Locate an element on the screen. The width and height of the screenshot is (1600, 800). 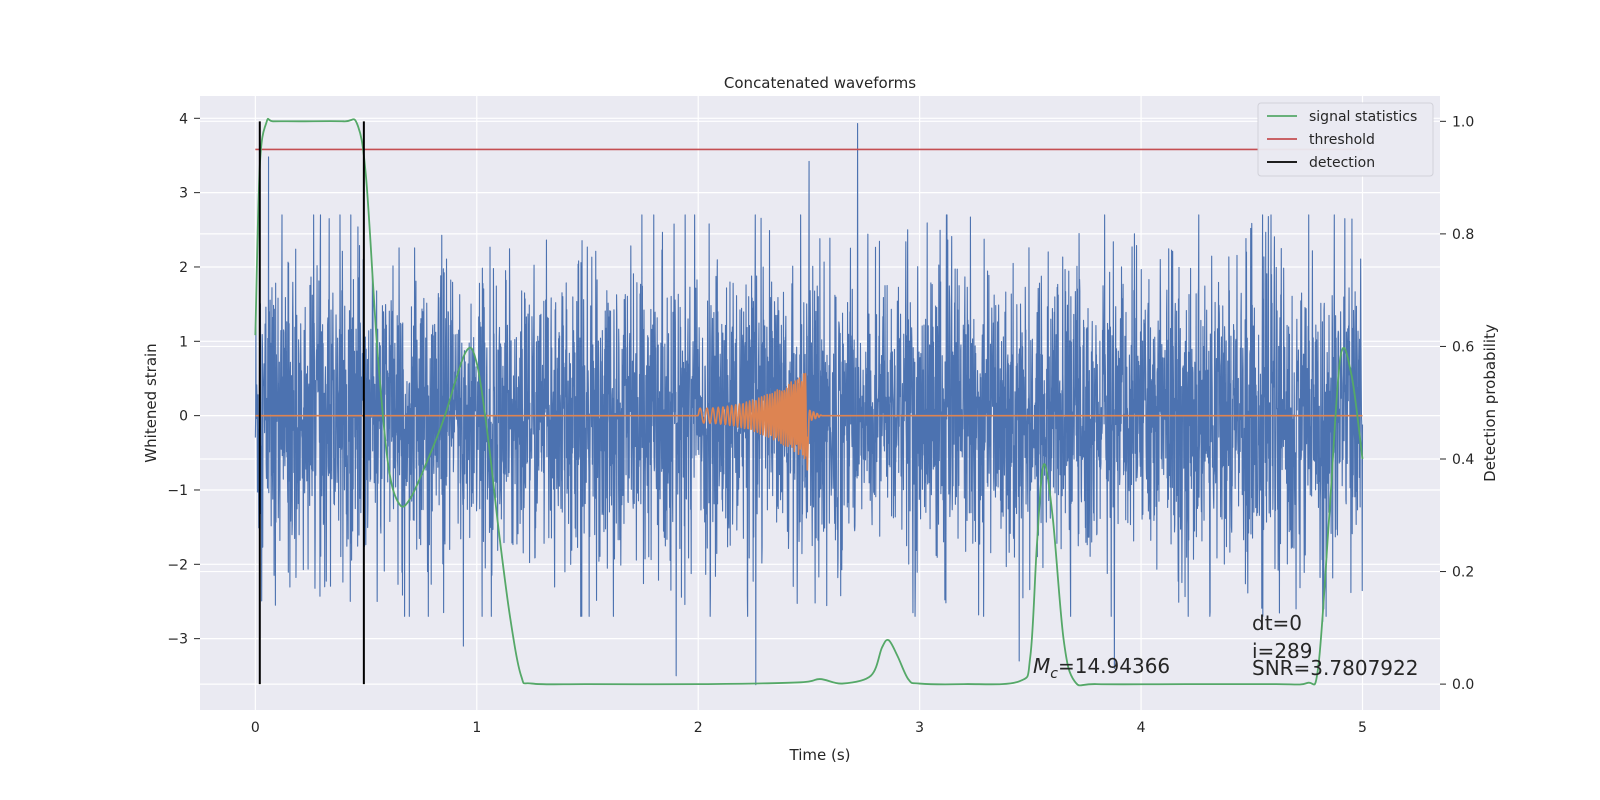
legend-label-signal-statistics: signal statistics is located at coordinates (1363, 117).